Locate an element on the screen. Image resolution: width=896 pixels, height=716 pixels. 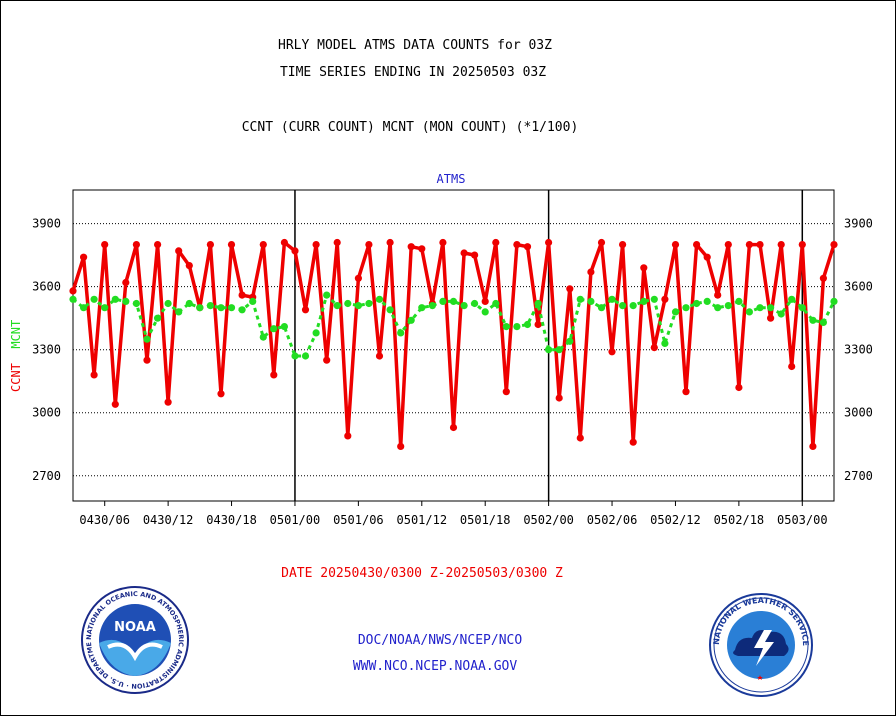
x-tick-label: 0501/00 is located at coordinates (295, 520).